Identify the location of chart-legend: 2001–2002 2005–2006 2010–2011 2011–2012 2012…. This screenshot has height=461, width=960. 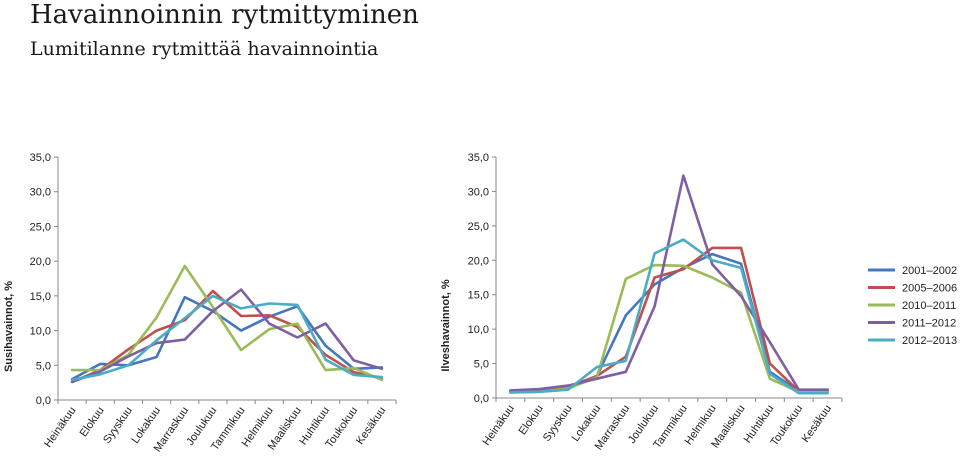
(912, 306).